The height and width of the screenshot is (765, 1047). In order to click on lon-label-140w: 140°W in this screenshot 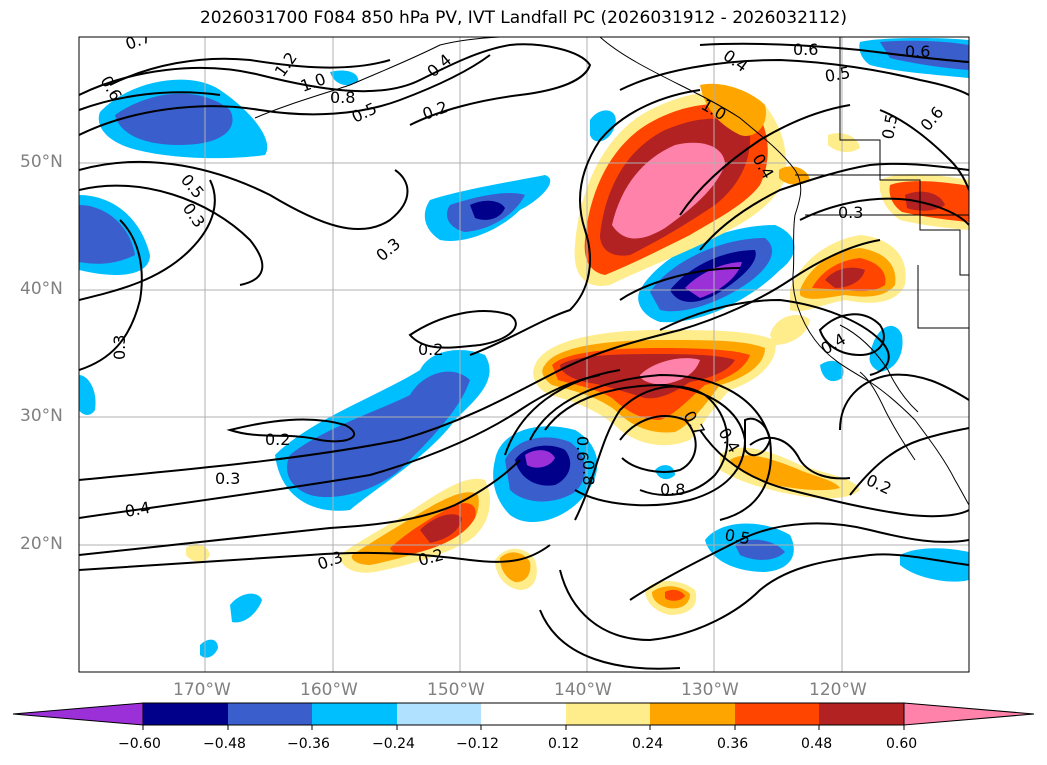, I will do `click(583, 690)`.